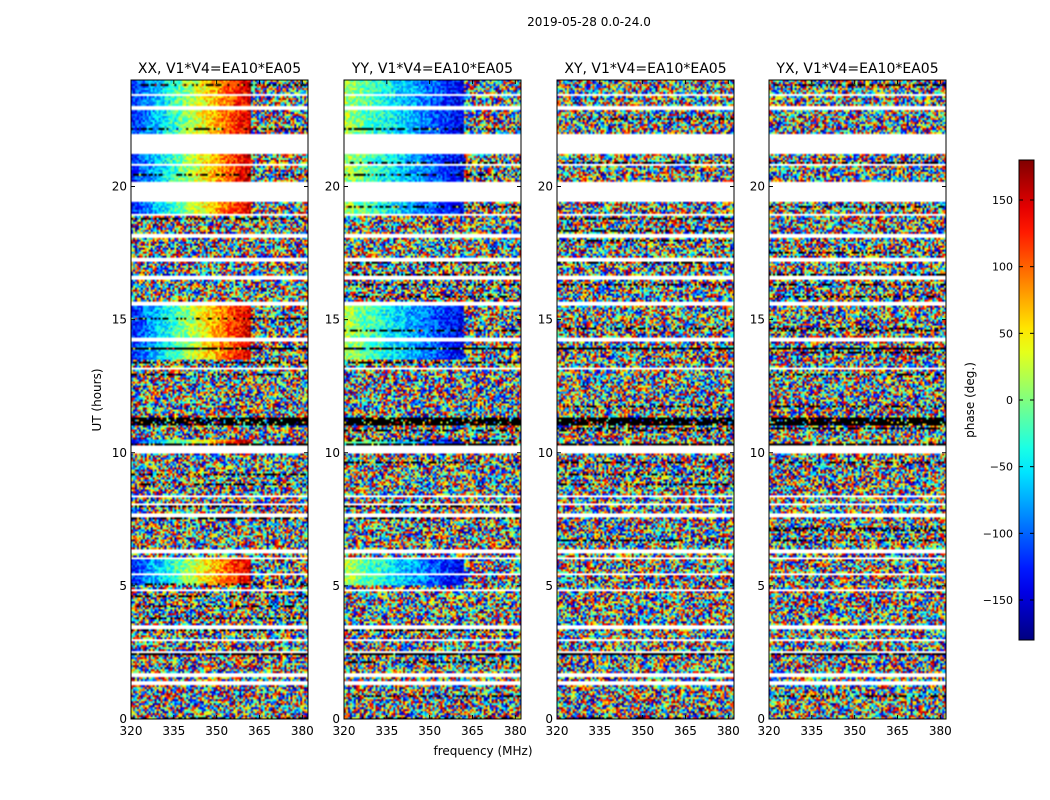 Image resolution: width=1050 pixels, height=800 pixels. Describe the element at coordinates (998, 600) in the screenshot. I see `colorbar-tick-label: −150` at that location.